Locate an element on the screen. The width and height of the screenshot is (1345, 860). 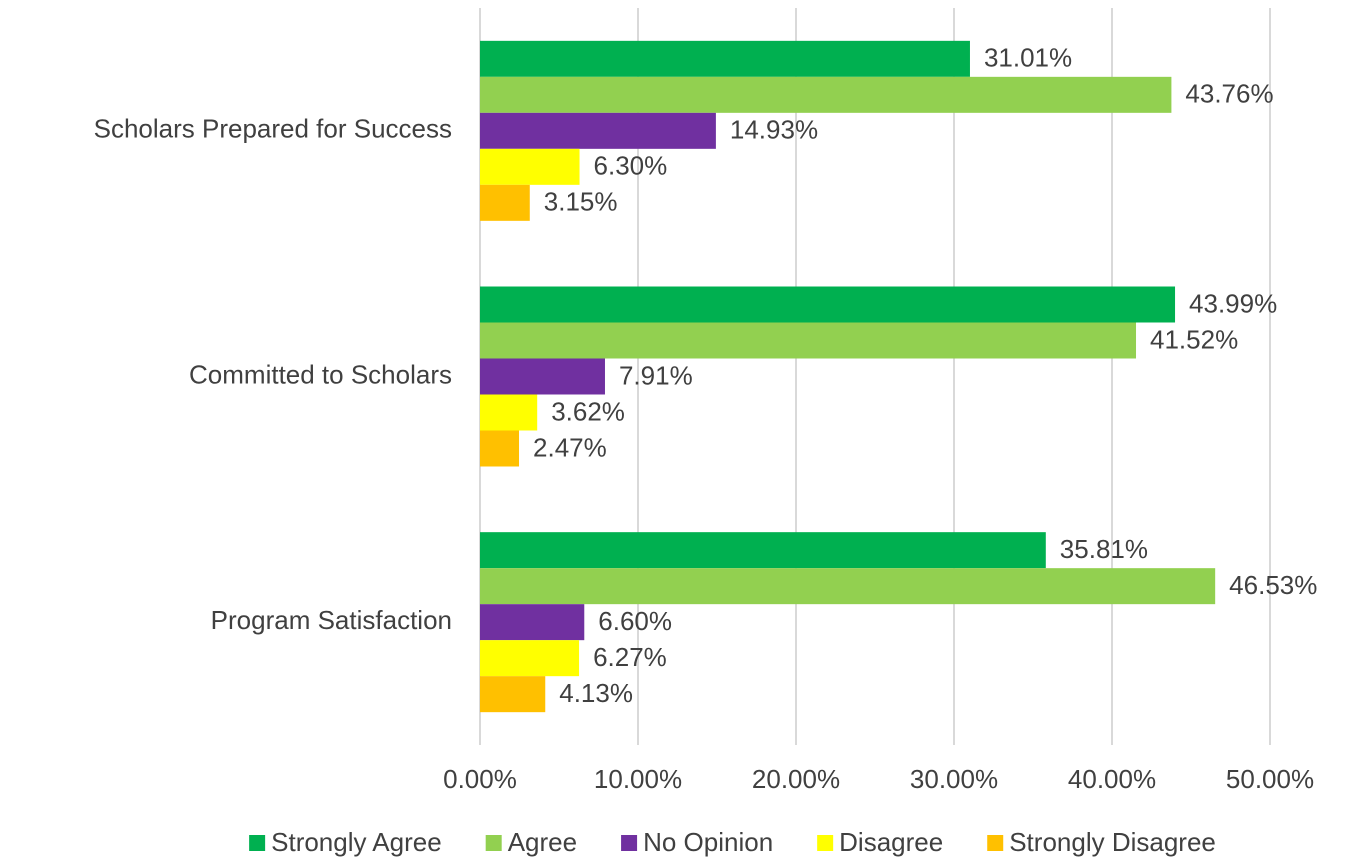
value-label: 2.47% is located at coordinates (570, 447).